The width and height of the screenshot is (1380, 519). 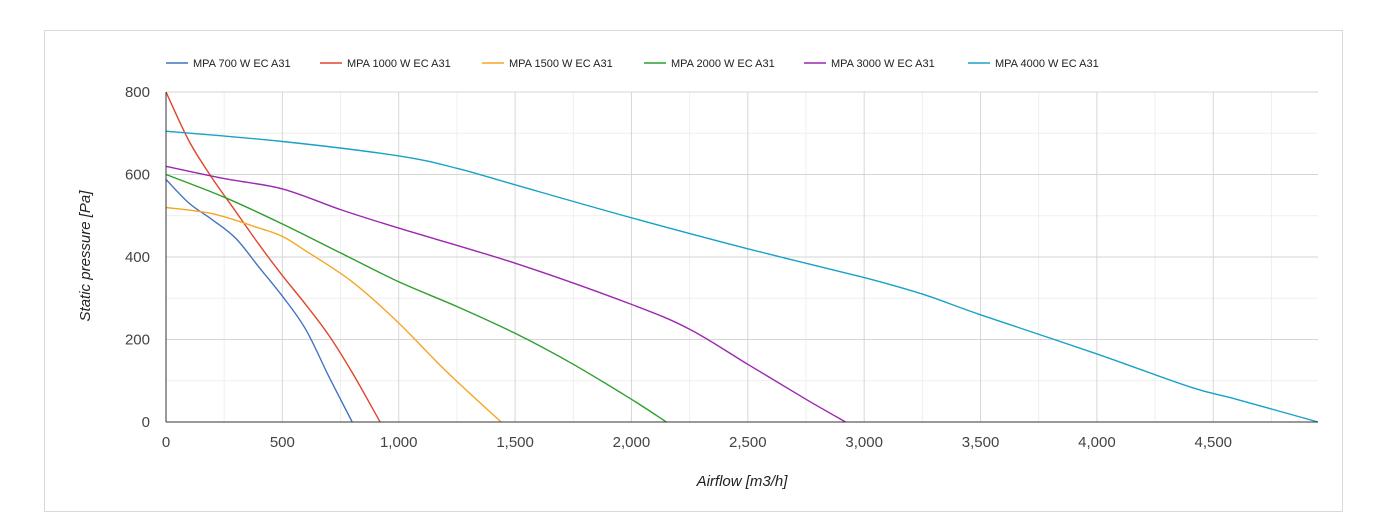 I want to click on x-tick-label: 2,000, so click(x=632, y=442).